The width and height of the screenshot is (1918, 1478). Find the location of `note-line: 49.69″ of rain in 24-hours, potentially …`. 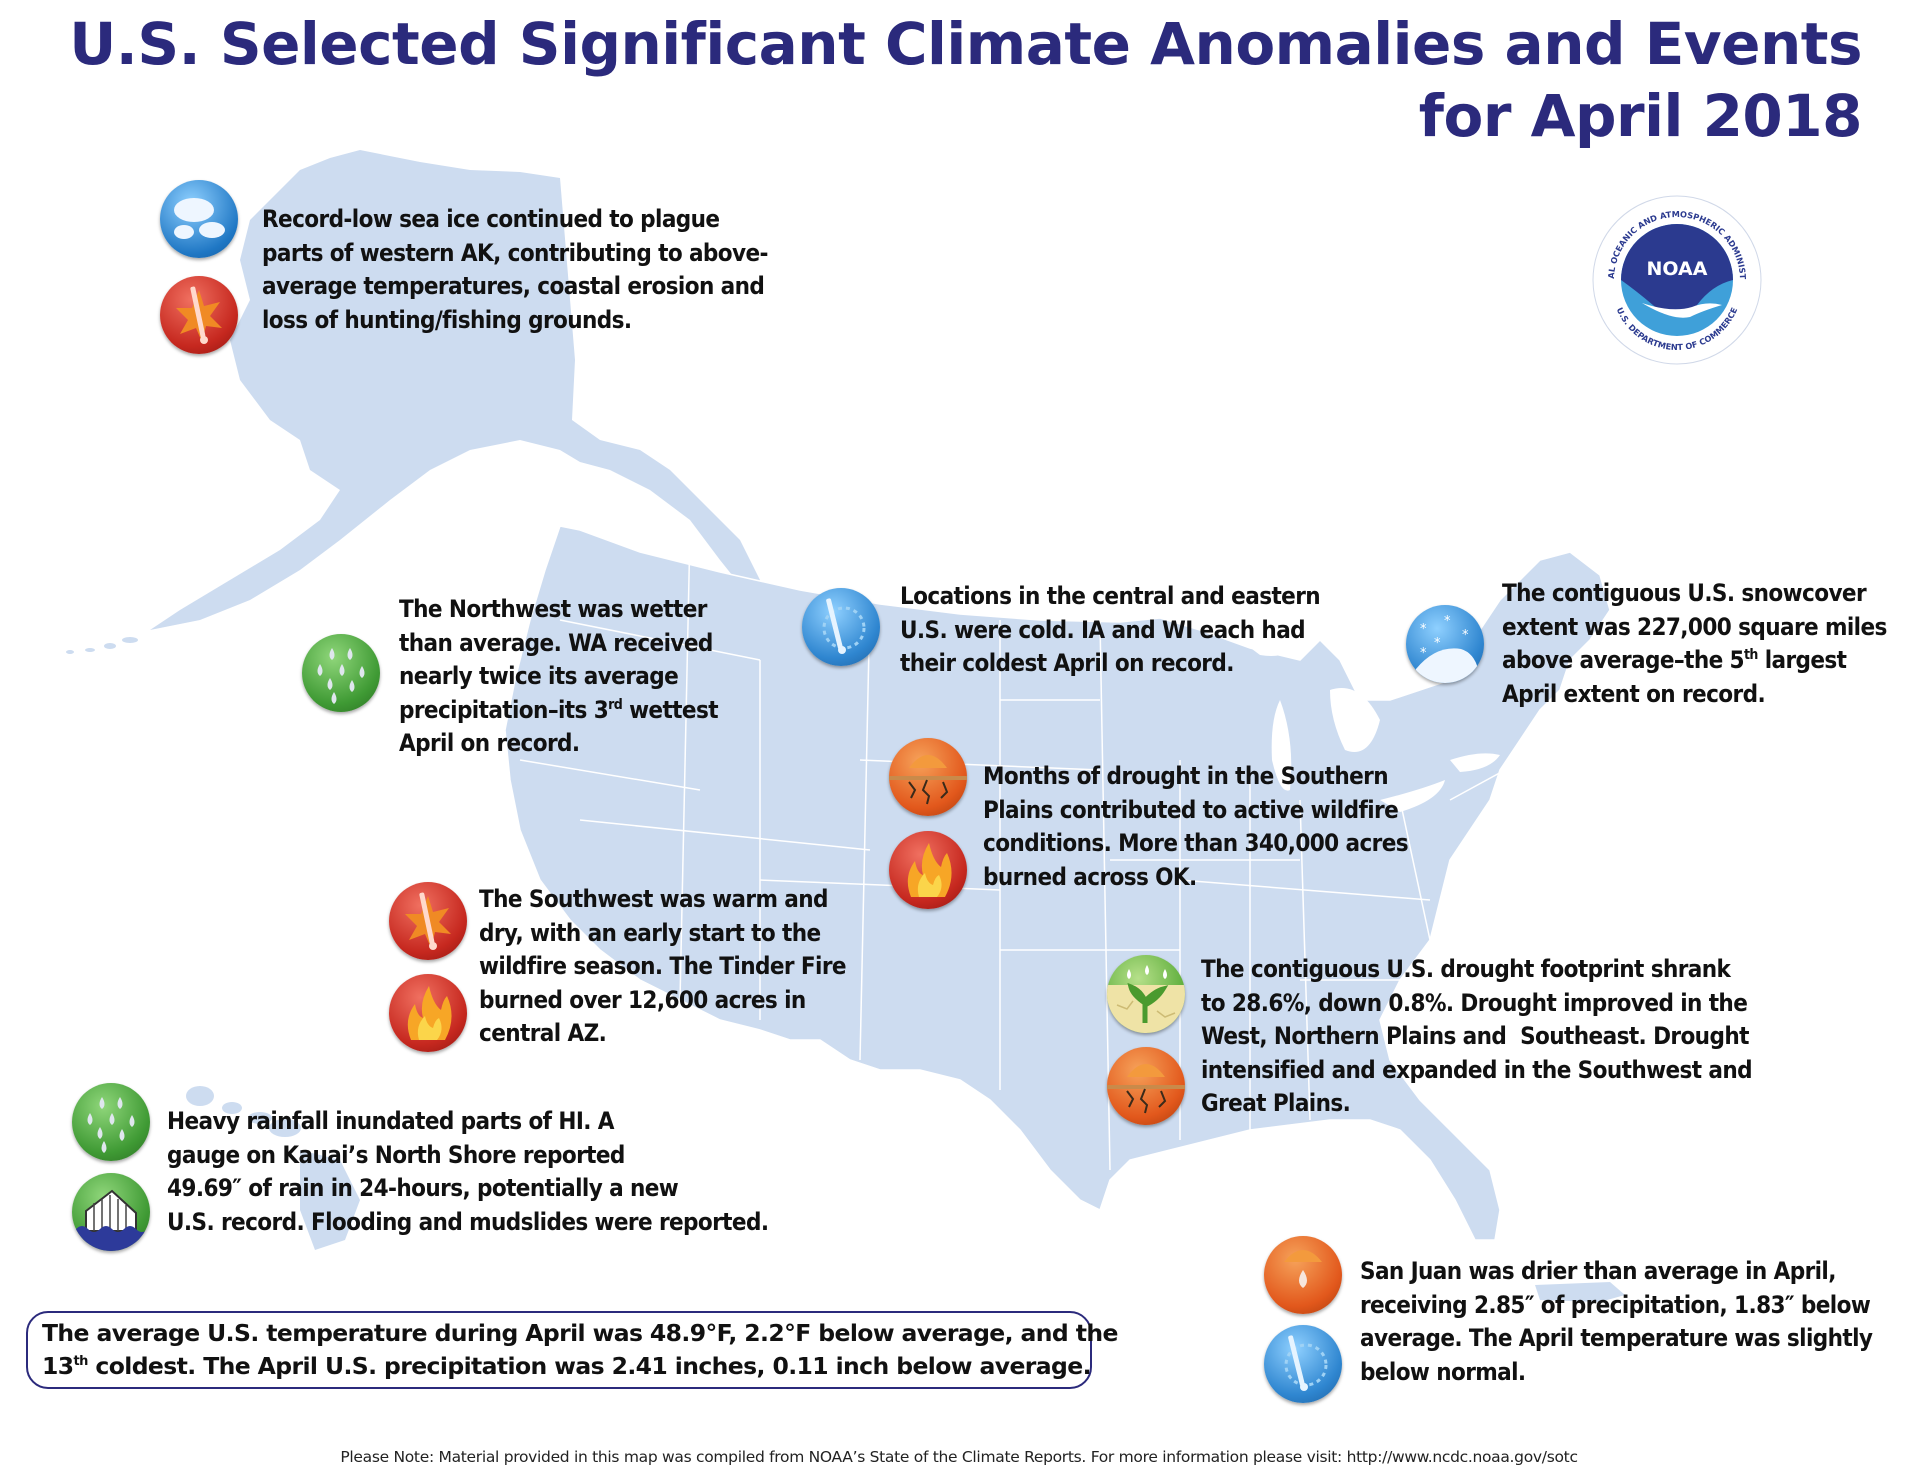

note-line: 49.69″ of rain in 24-hours, potentially … is located at coordinates (423, 1188).